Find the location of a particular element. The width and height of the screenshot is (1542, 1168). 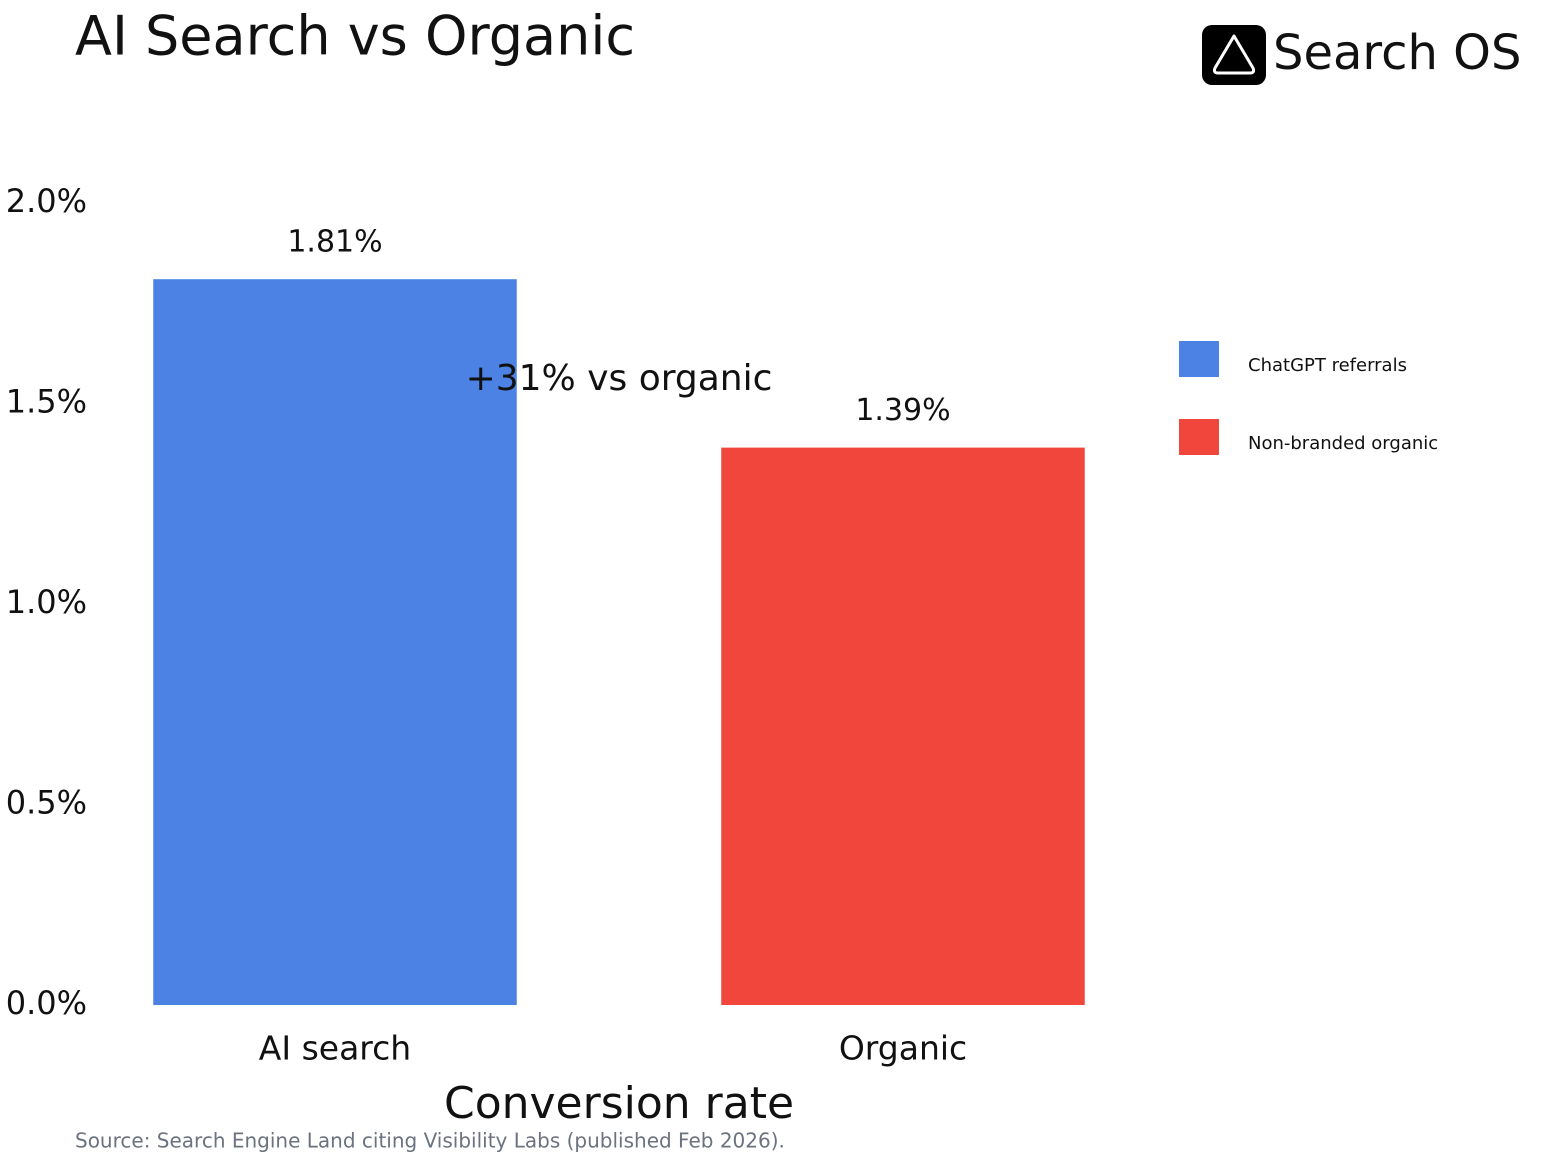

legend-label: Non-branded organic is located at coordinates (1343, 443).